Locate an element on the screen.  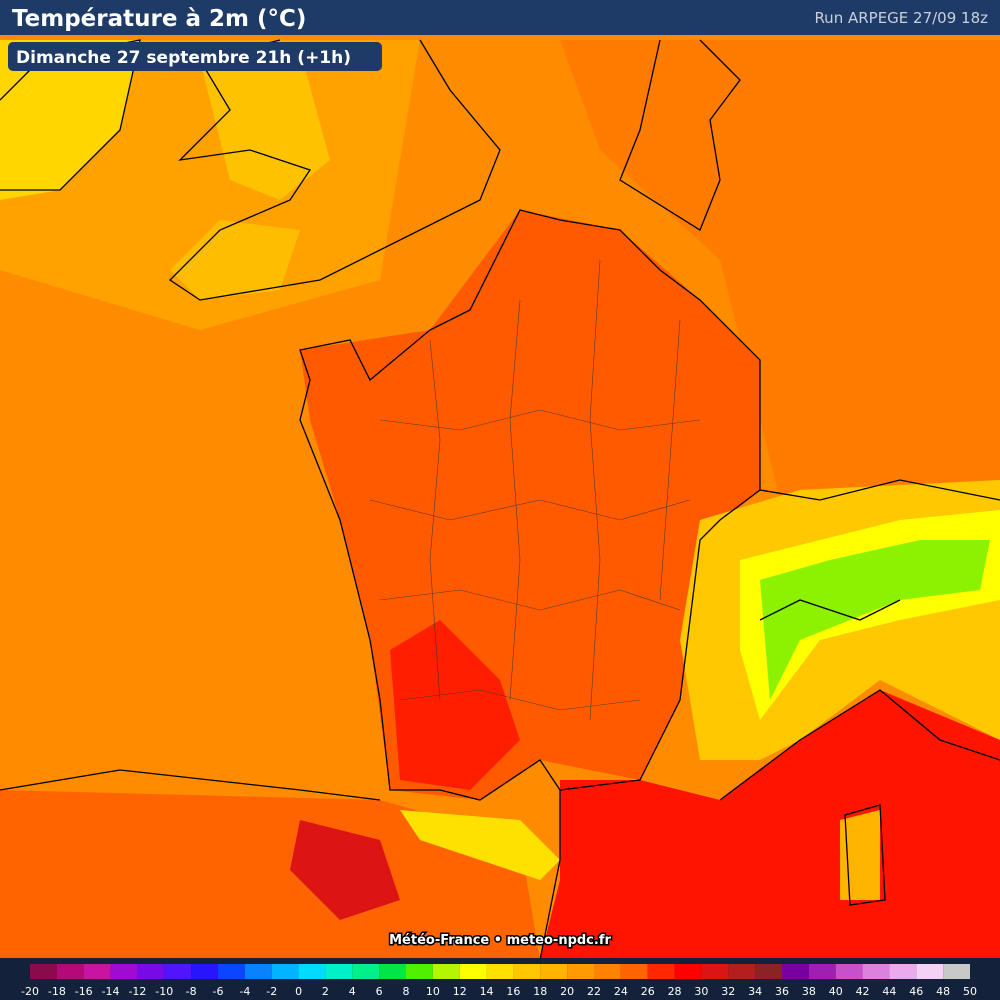
run-info: Run ARPEGE 27/09 18z is located at coordinates (901, 18).